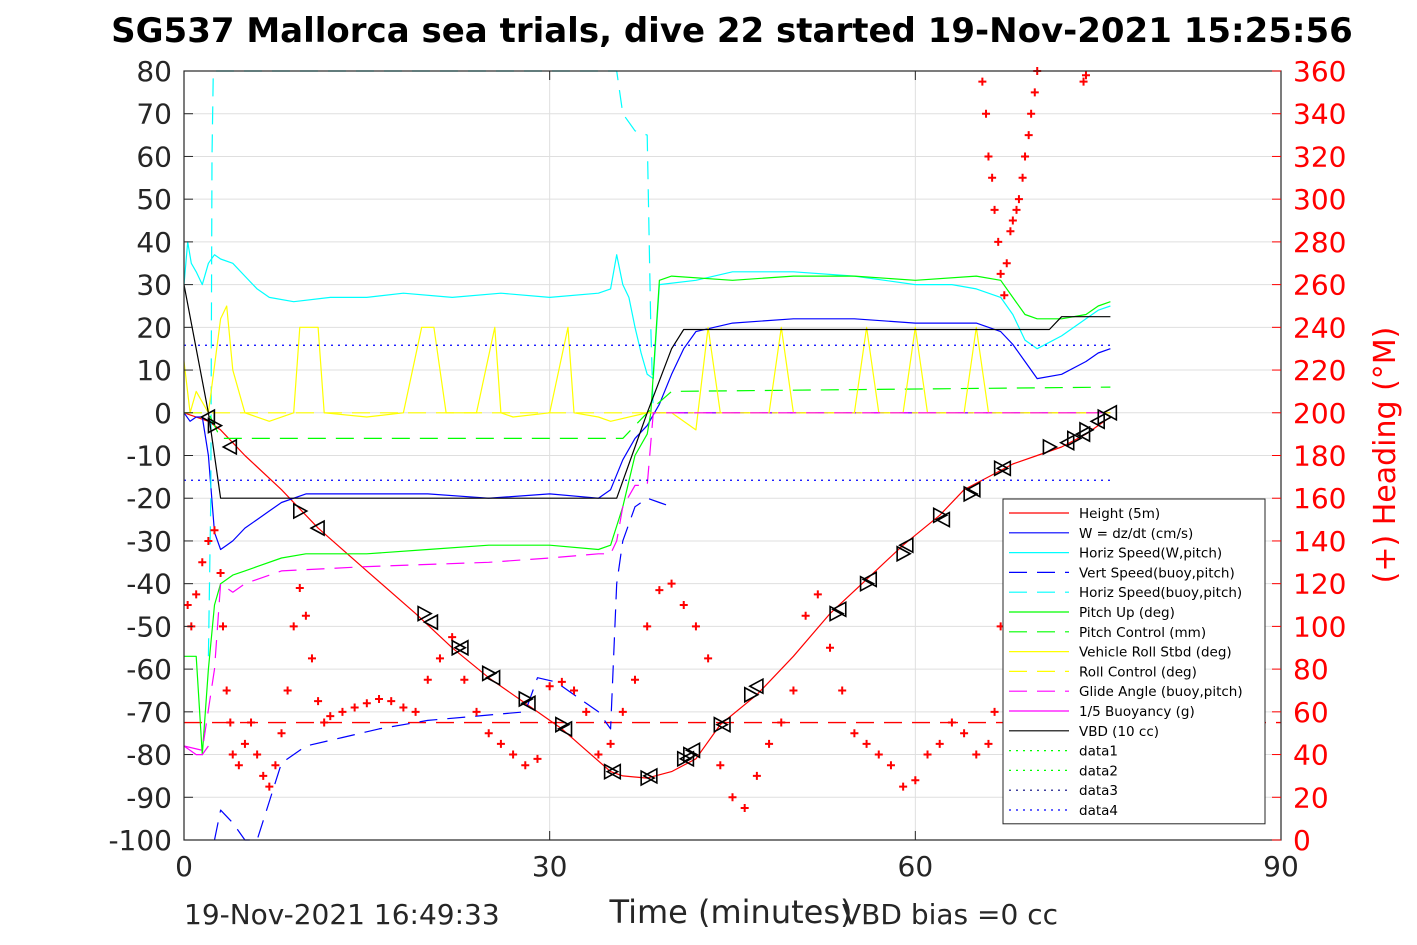  Describe the element at coordinates (1098, 771) in the screenshot. I see `legend-label: data2` at that location.